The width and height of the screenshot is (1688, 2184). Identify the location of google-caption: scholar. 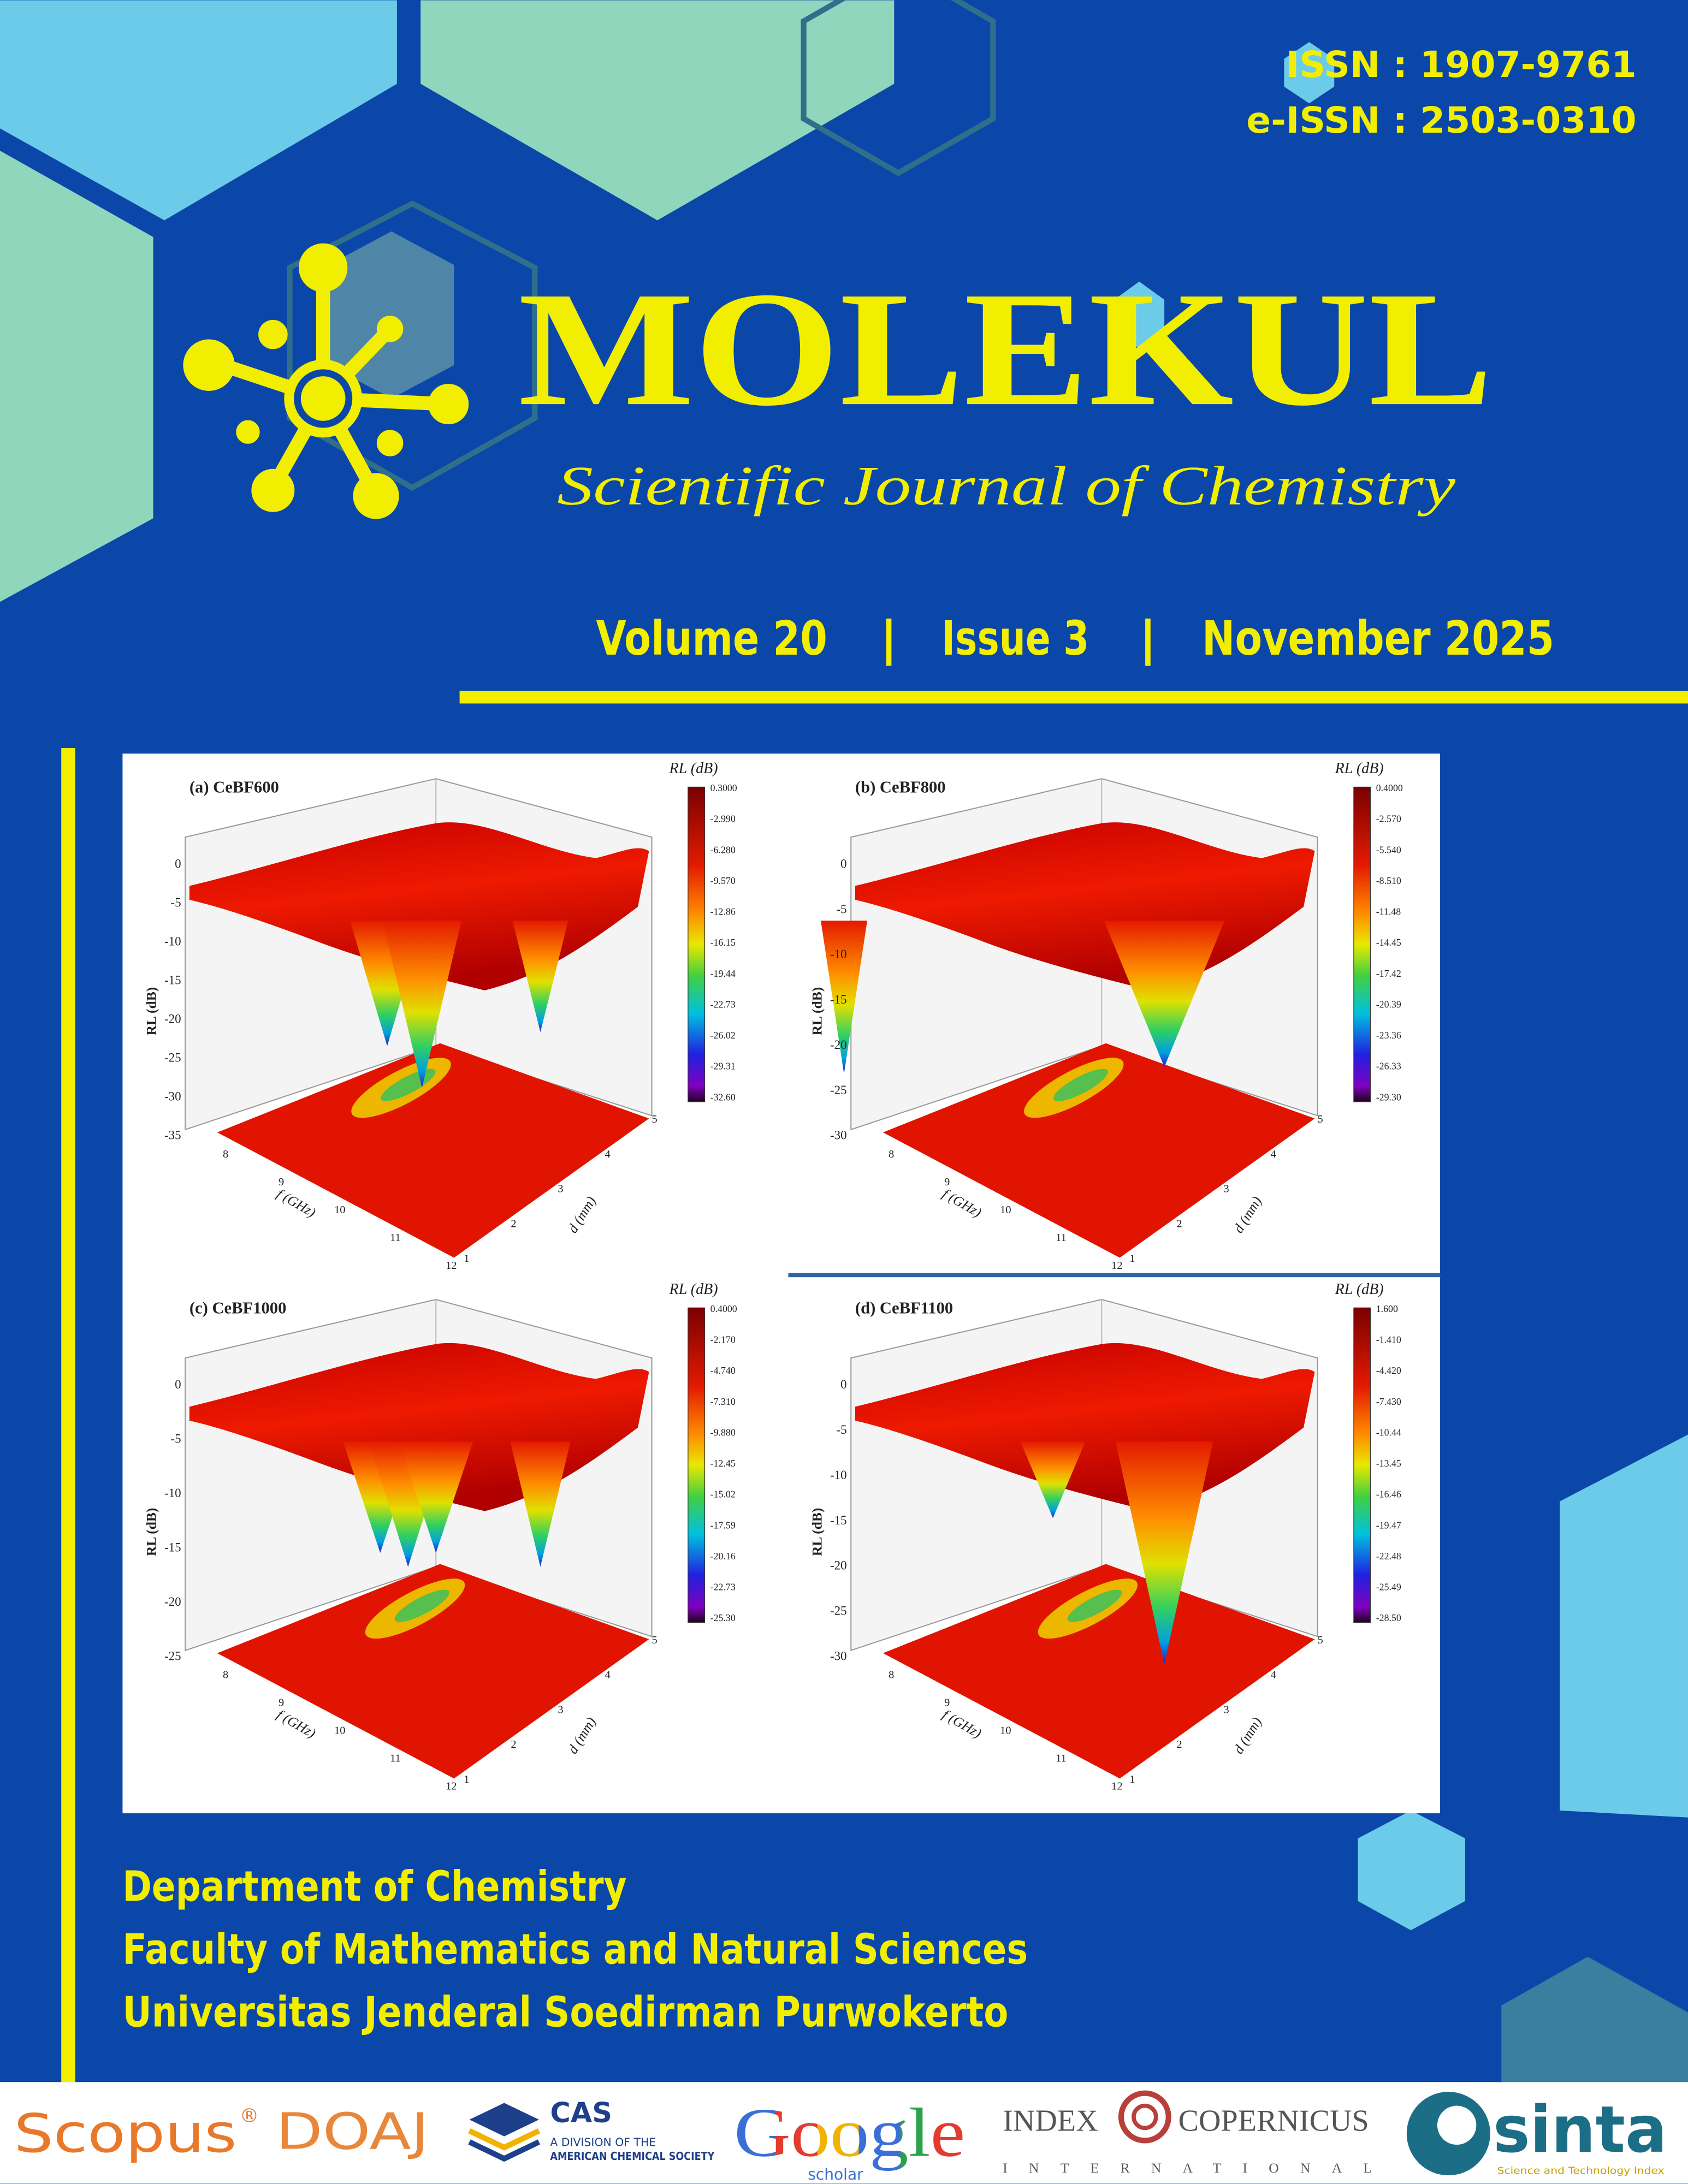
(836, 2174).